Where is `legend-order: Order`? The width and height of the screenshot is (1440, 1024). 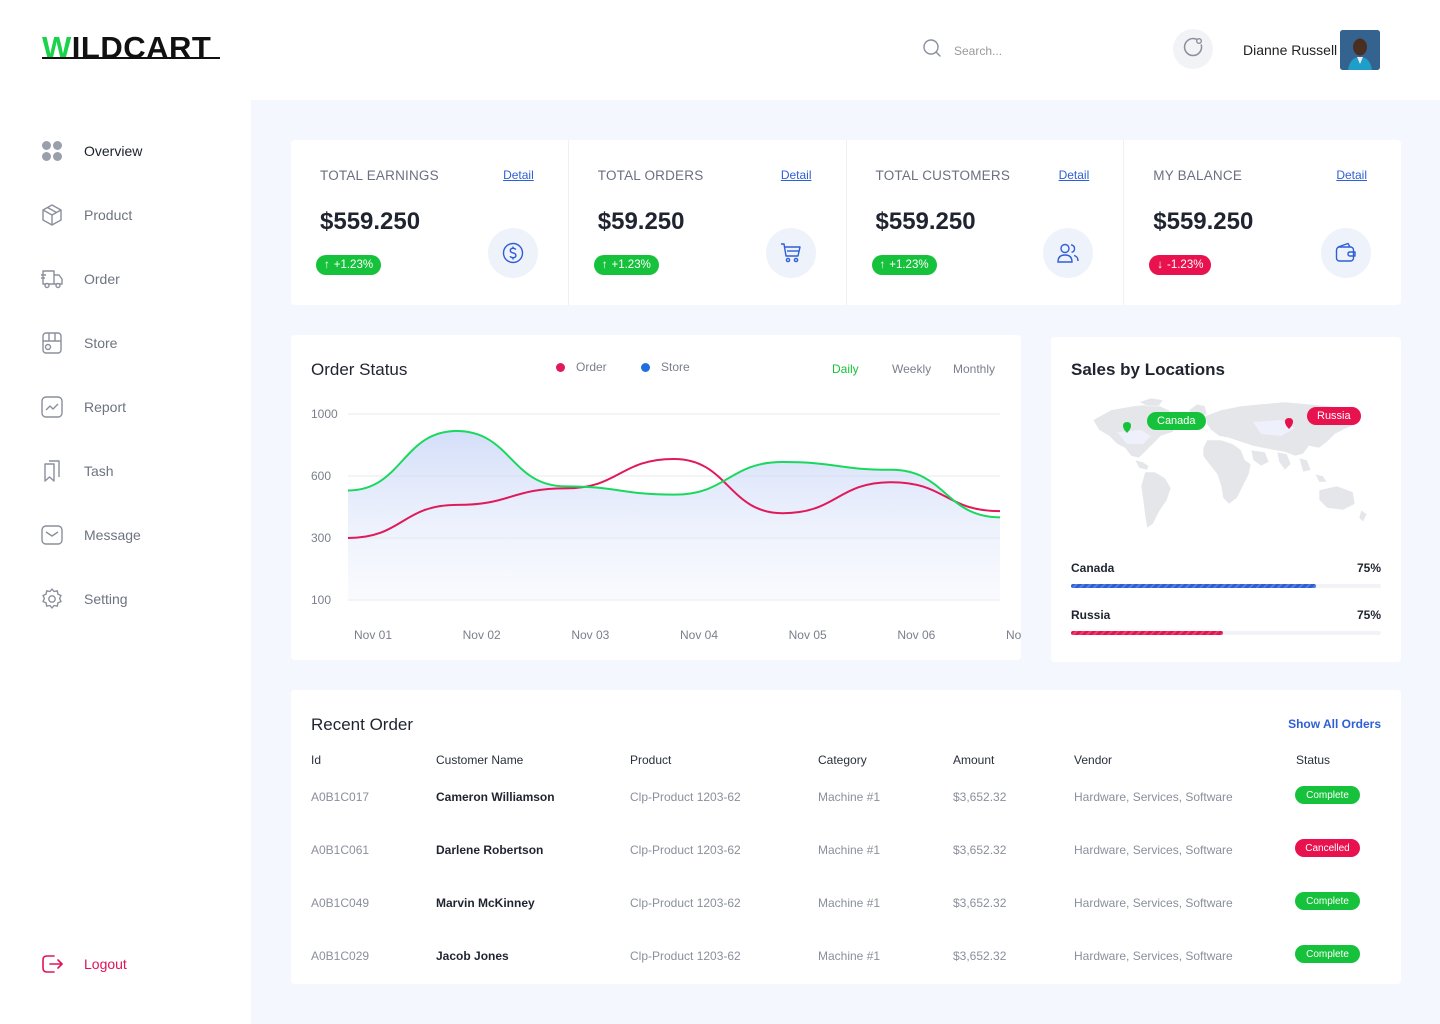
legend-order: Order is located at coordinates (581, 367).